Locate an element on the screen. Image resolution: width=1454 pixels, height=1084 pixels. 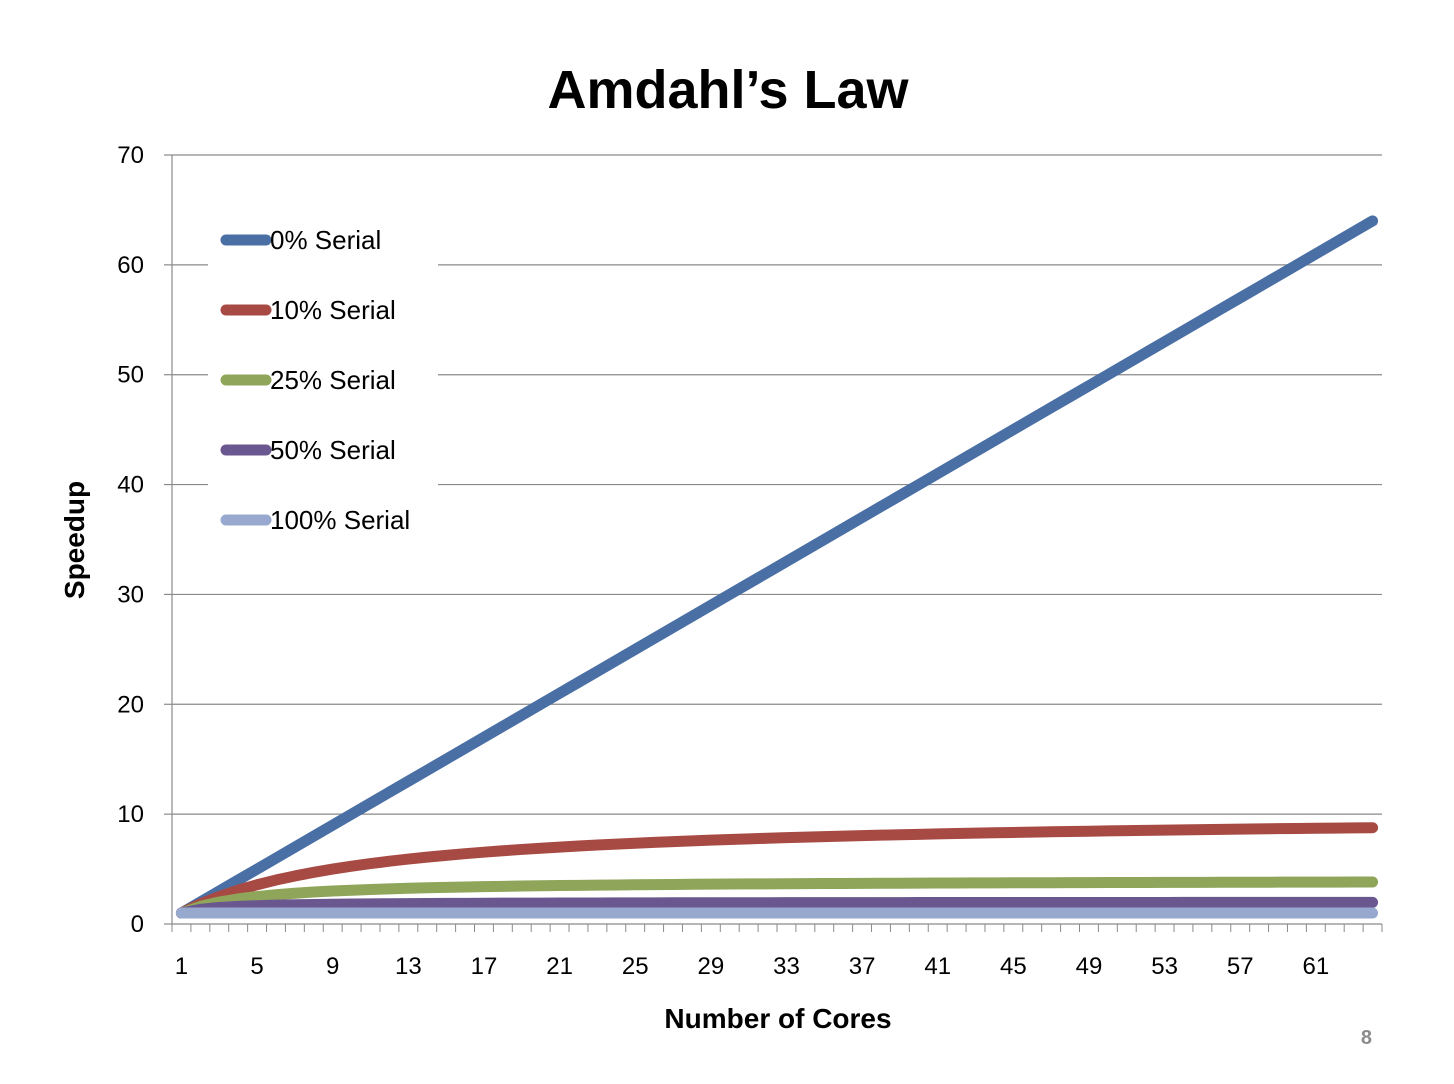
y-tick-label: 40 is located at coordinates (130, 485).